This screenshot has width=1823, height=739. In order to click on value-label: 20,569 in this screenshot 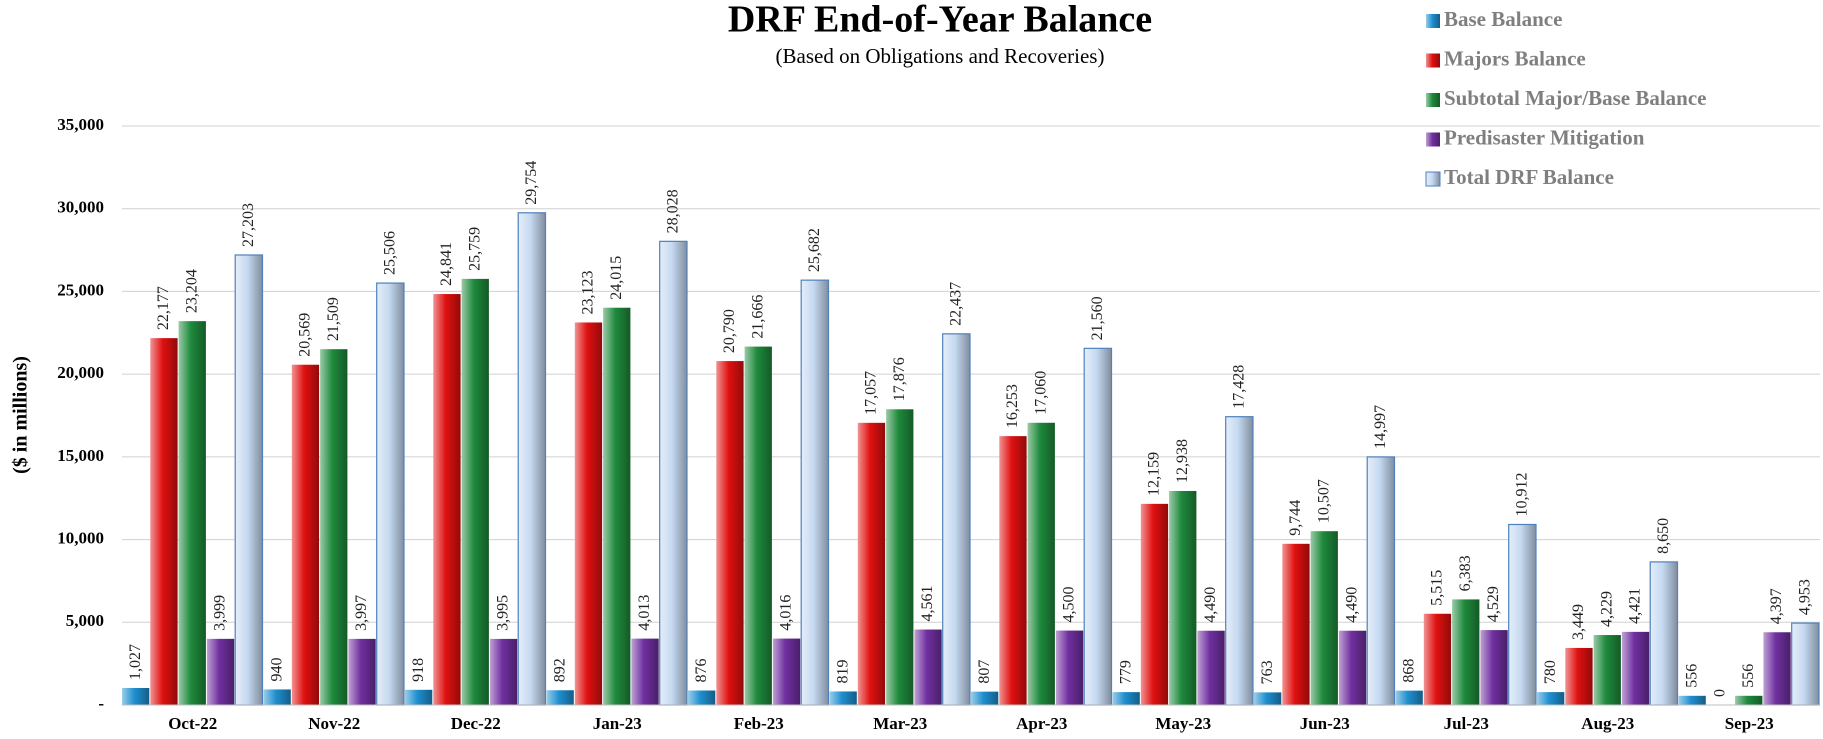, I will do `click(305, 335)`.